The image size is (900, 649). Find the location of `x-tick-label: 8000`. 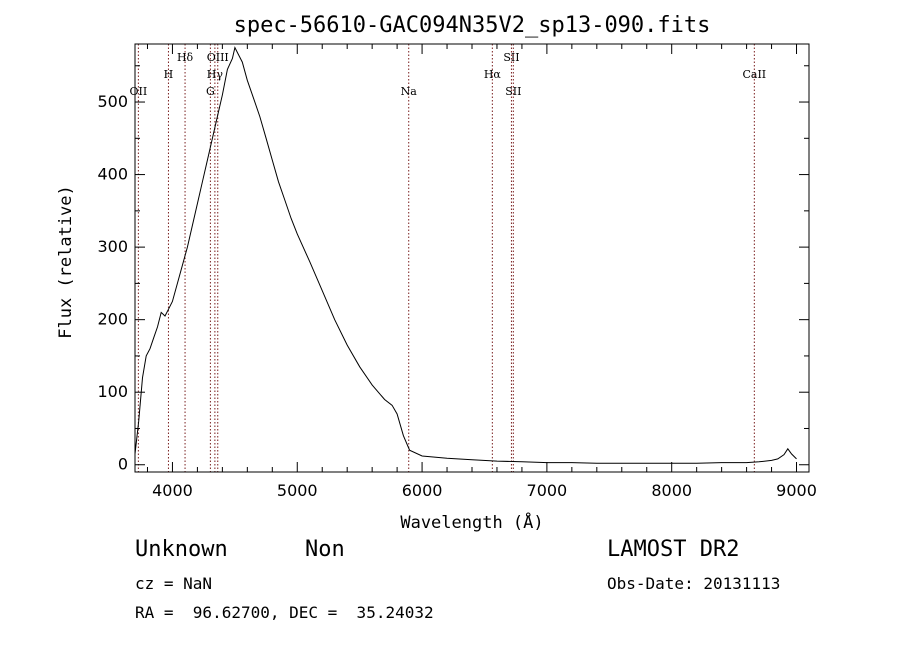

x-tick-label: 8000 is located at coordinates (671, 490).